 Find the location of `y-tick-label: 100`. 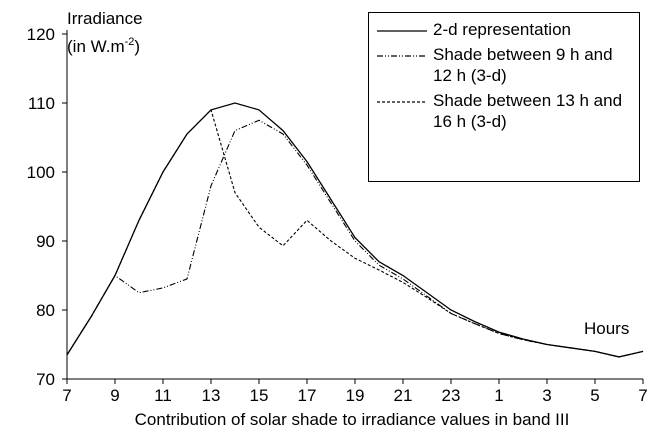

y-tick-label: 100 is located at coordinates (41, 172).